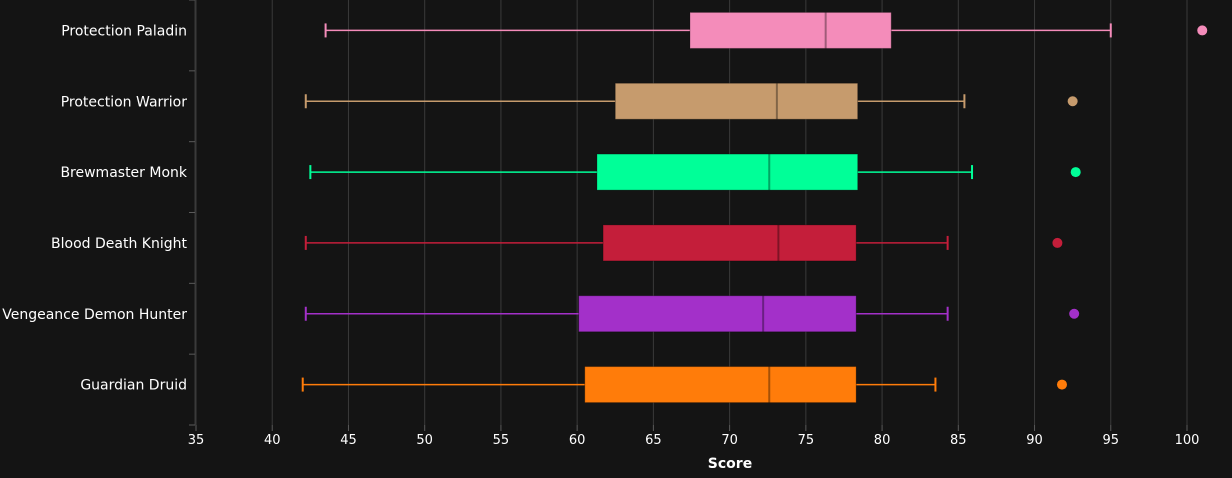  What do you see at coordinates (729, 440) in the screenshot?
I see `x-tick-label: 70` at bounding box center [729, 440].